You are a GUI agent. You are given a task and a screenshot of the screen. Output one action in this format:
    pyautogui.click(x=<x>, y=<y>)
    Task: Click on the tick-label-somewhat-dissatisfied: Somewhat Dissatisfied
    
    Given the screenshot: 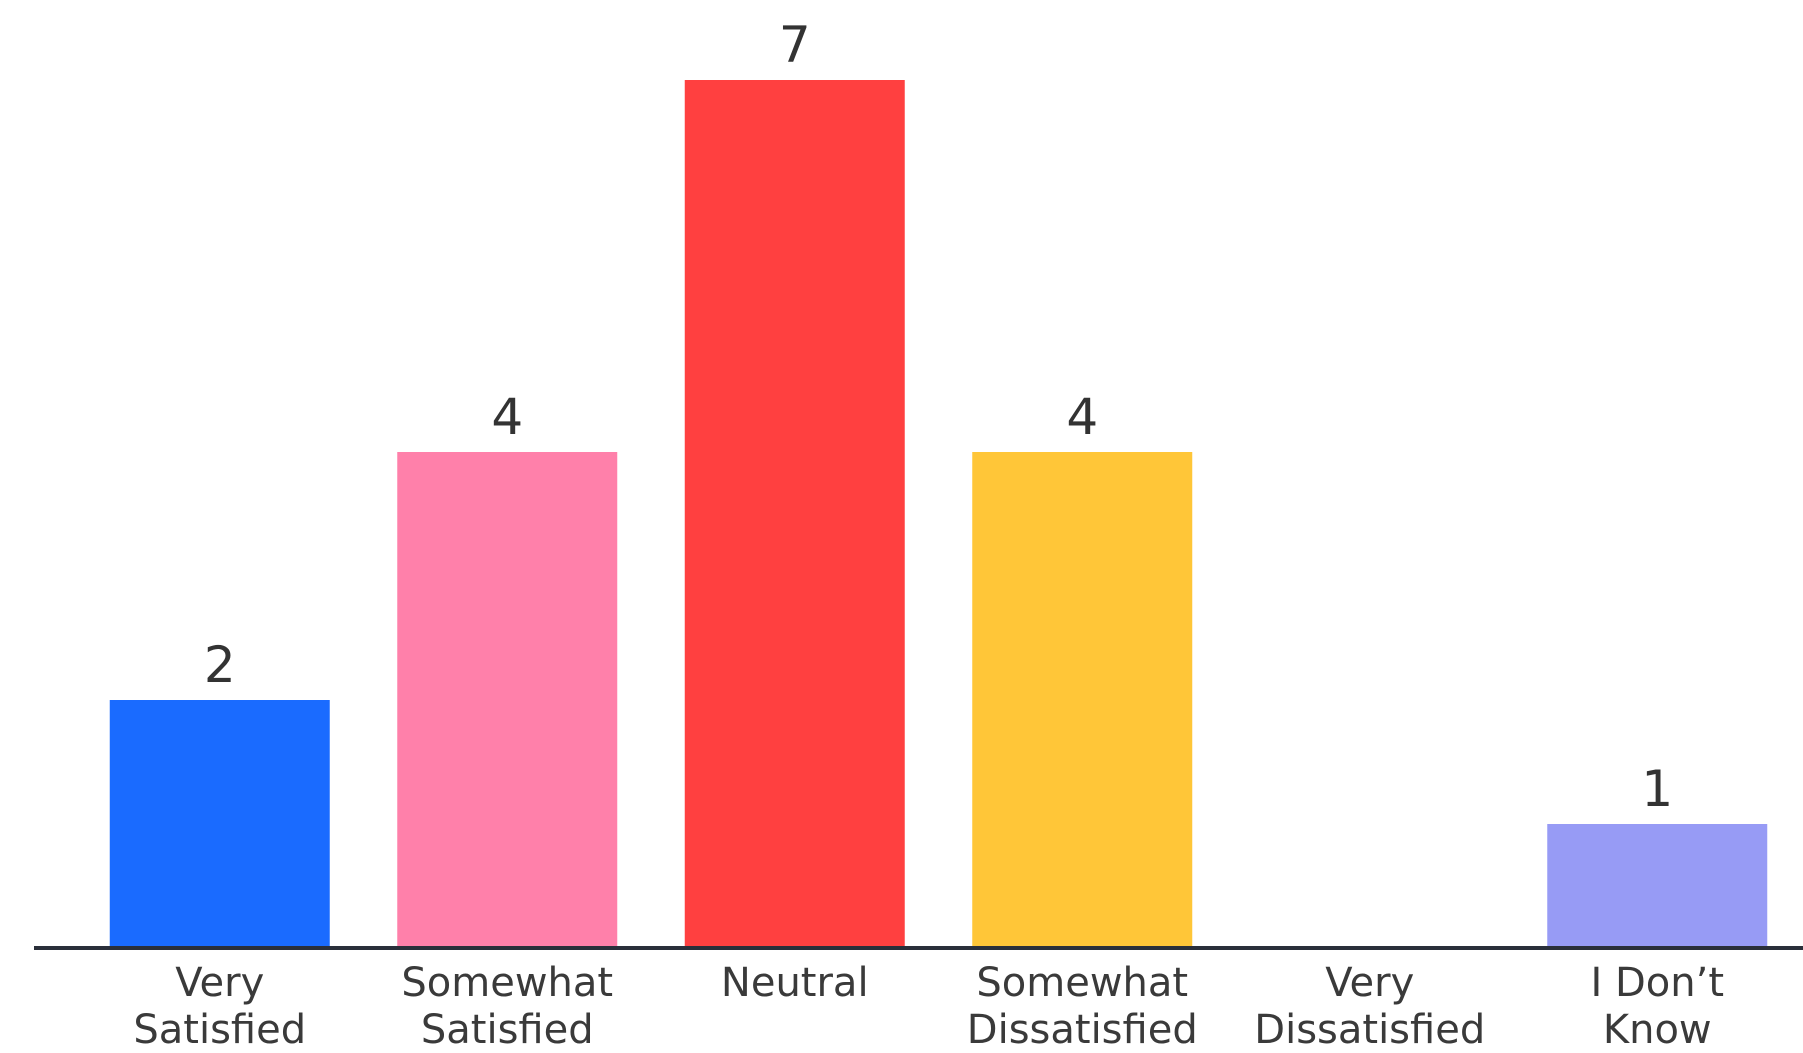 What is the action you would take?
    pyautogui.click(x=1082, y=1006)
    